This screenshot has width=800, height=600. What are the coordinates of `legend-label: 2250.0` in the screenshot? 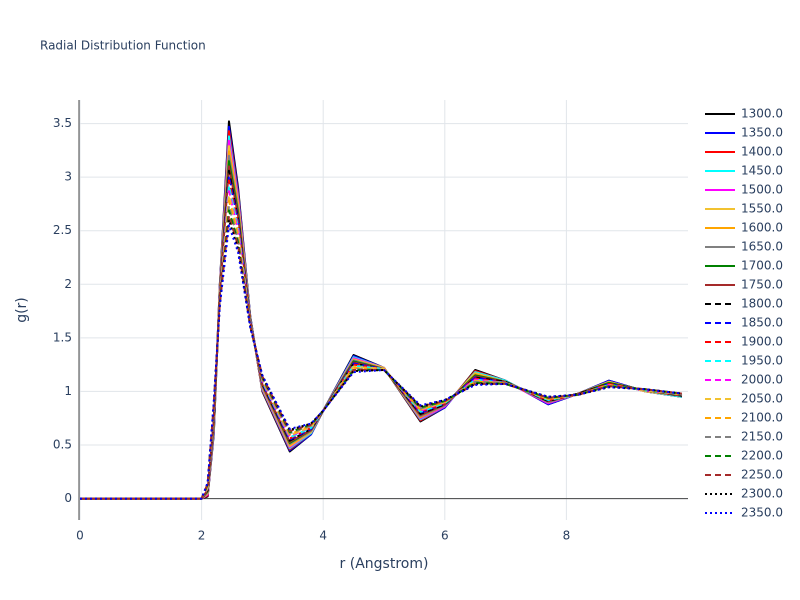 It's located at (762, 475).